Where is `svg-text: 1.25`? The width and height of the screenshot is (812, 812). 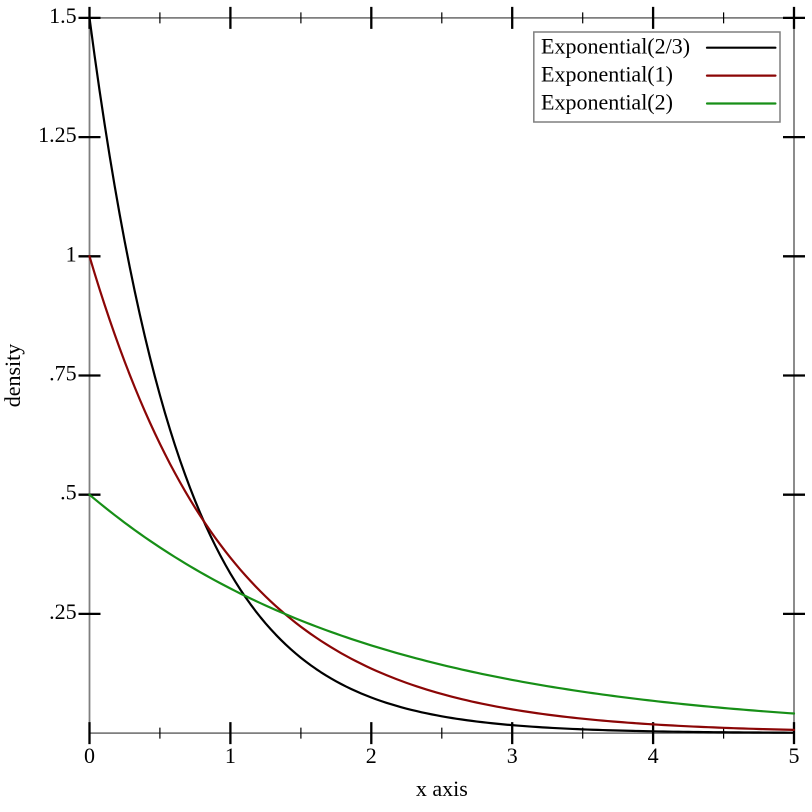
svg-text: 1.25 is located at coordinates (57, 134).